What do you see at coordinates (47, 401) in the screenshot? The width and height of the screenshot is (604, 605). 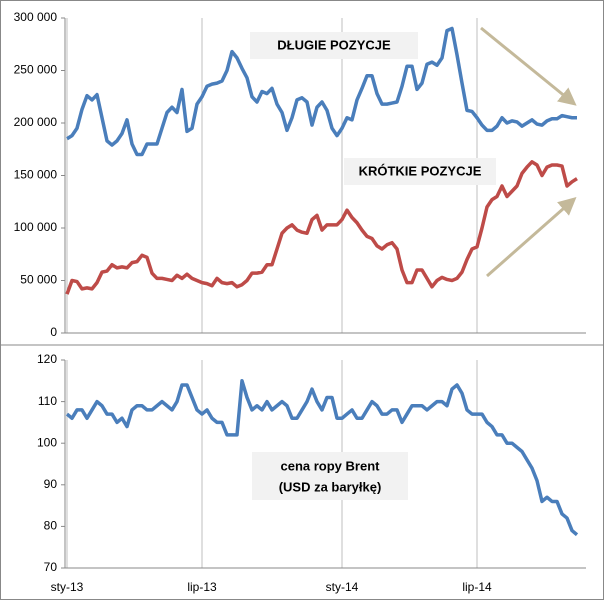 I see `y-tick-label: 110` at bounding box center [47, 401].